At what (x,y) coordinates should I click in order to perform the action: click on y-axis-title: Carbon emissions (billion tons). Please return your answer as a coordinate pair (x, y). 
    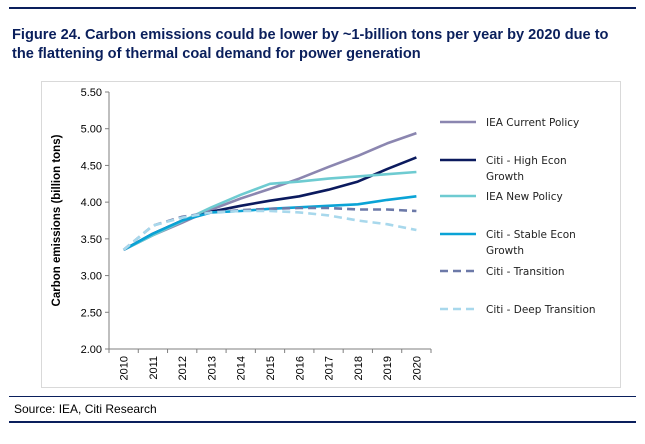
    Looking at the image, I should click on (57, 220).